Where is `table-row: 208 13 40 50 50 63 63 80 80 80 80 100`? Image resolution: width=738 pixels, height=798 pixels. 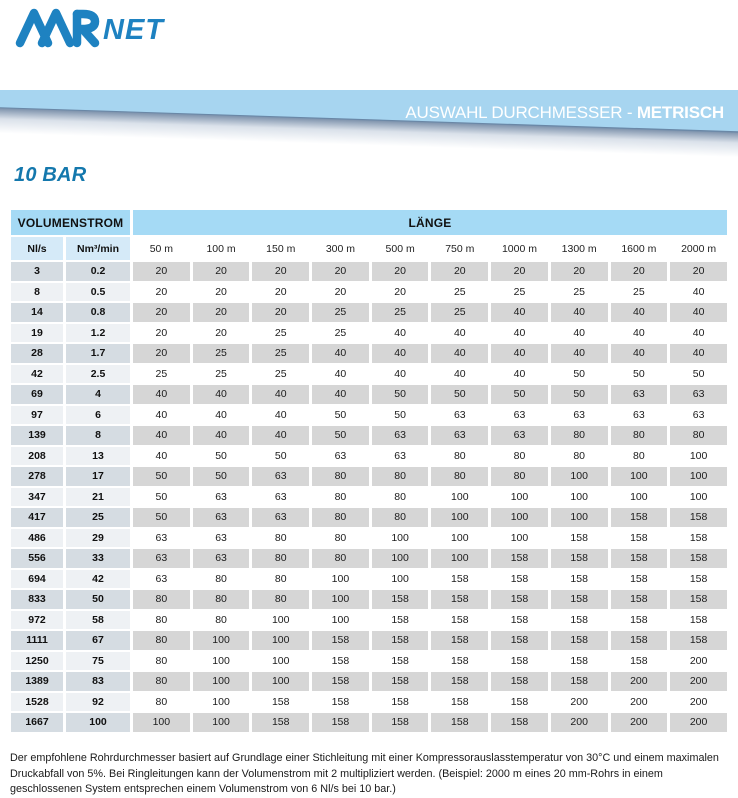
table-row: 208 13 40 50 50 63 63 80 80 80 80 100 is located at coordinates (369, 455).